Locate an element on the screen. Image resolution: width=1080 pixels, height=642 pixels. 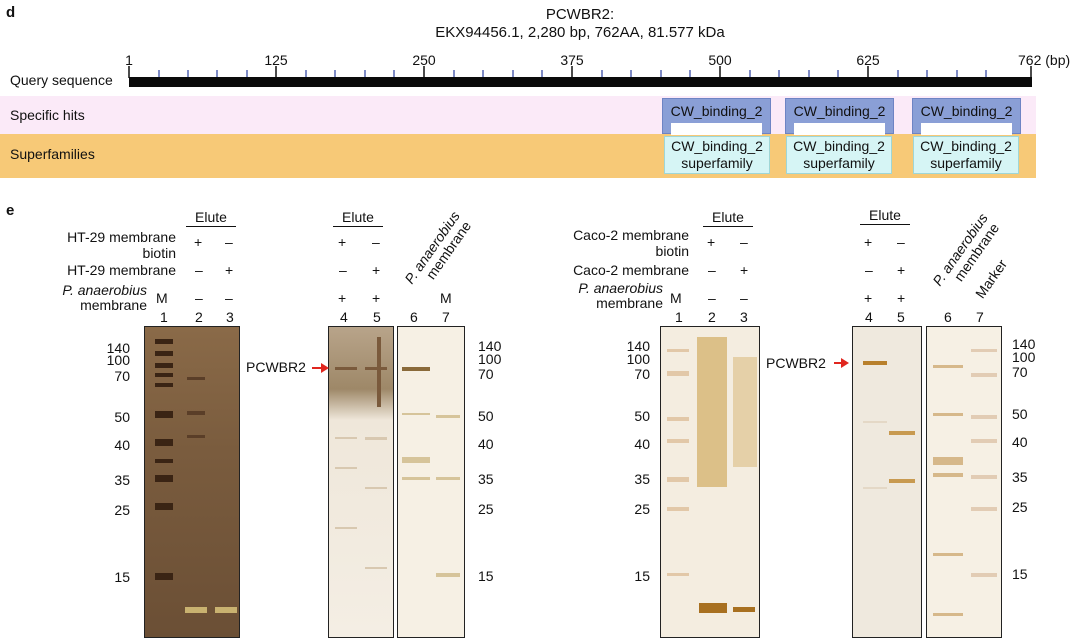
condition-label: Caco-2 membrane is located at coordinates (631, 270).